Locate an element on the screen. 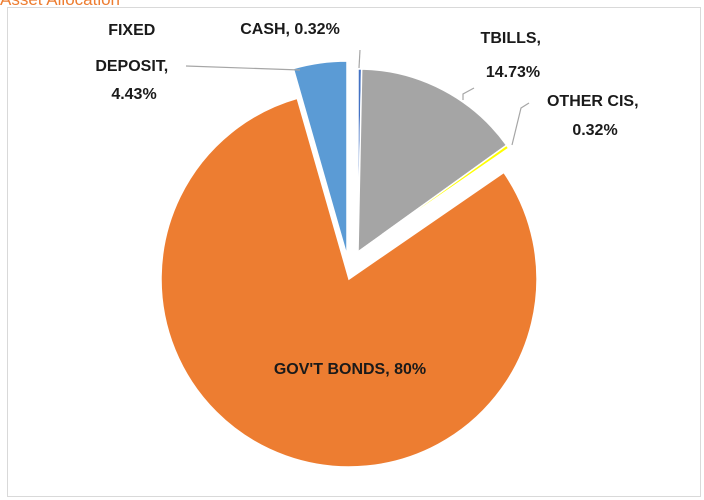  chart-title: Asset Allocation is located at coordinates (60, 5).